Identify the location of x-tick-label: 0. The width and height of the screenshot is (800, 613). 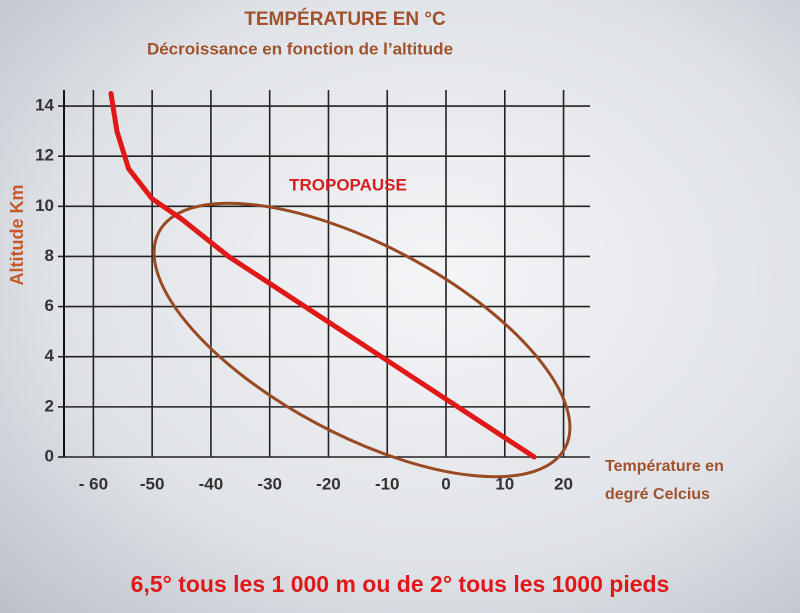
(445, 483).